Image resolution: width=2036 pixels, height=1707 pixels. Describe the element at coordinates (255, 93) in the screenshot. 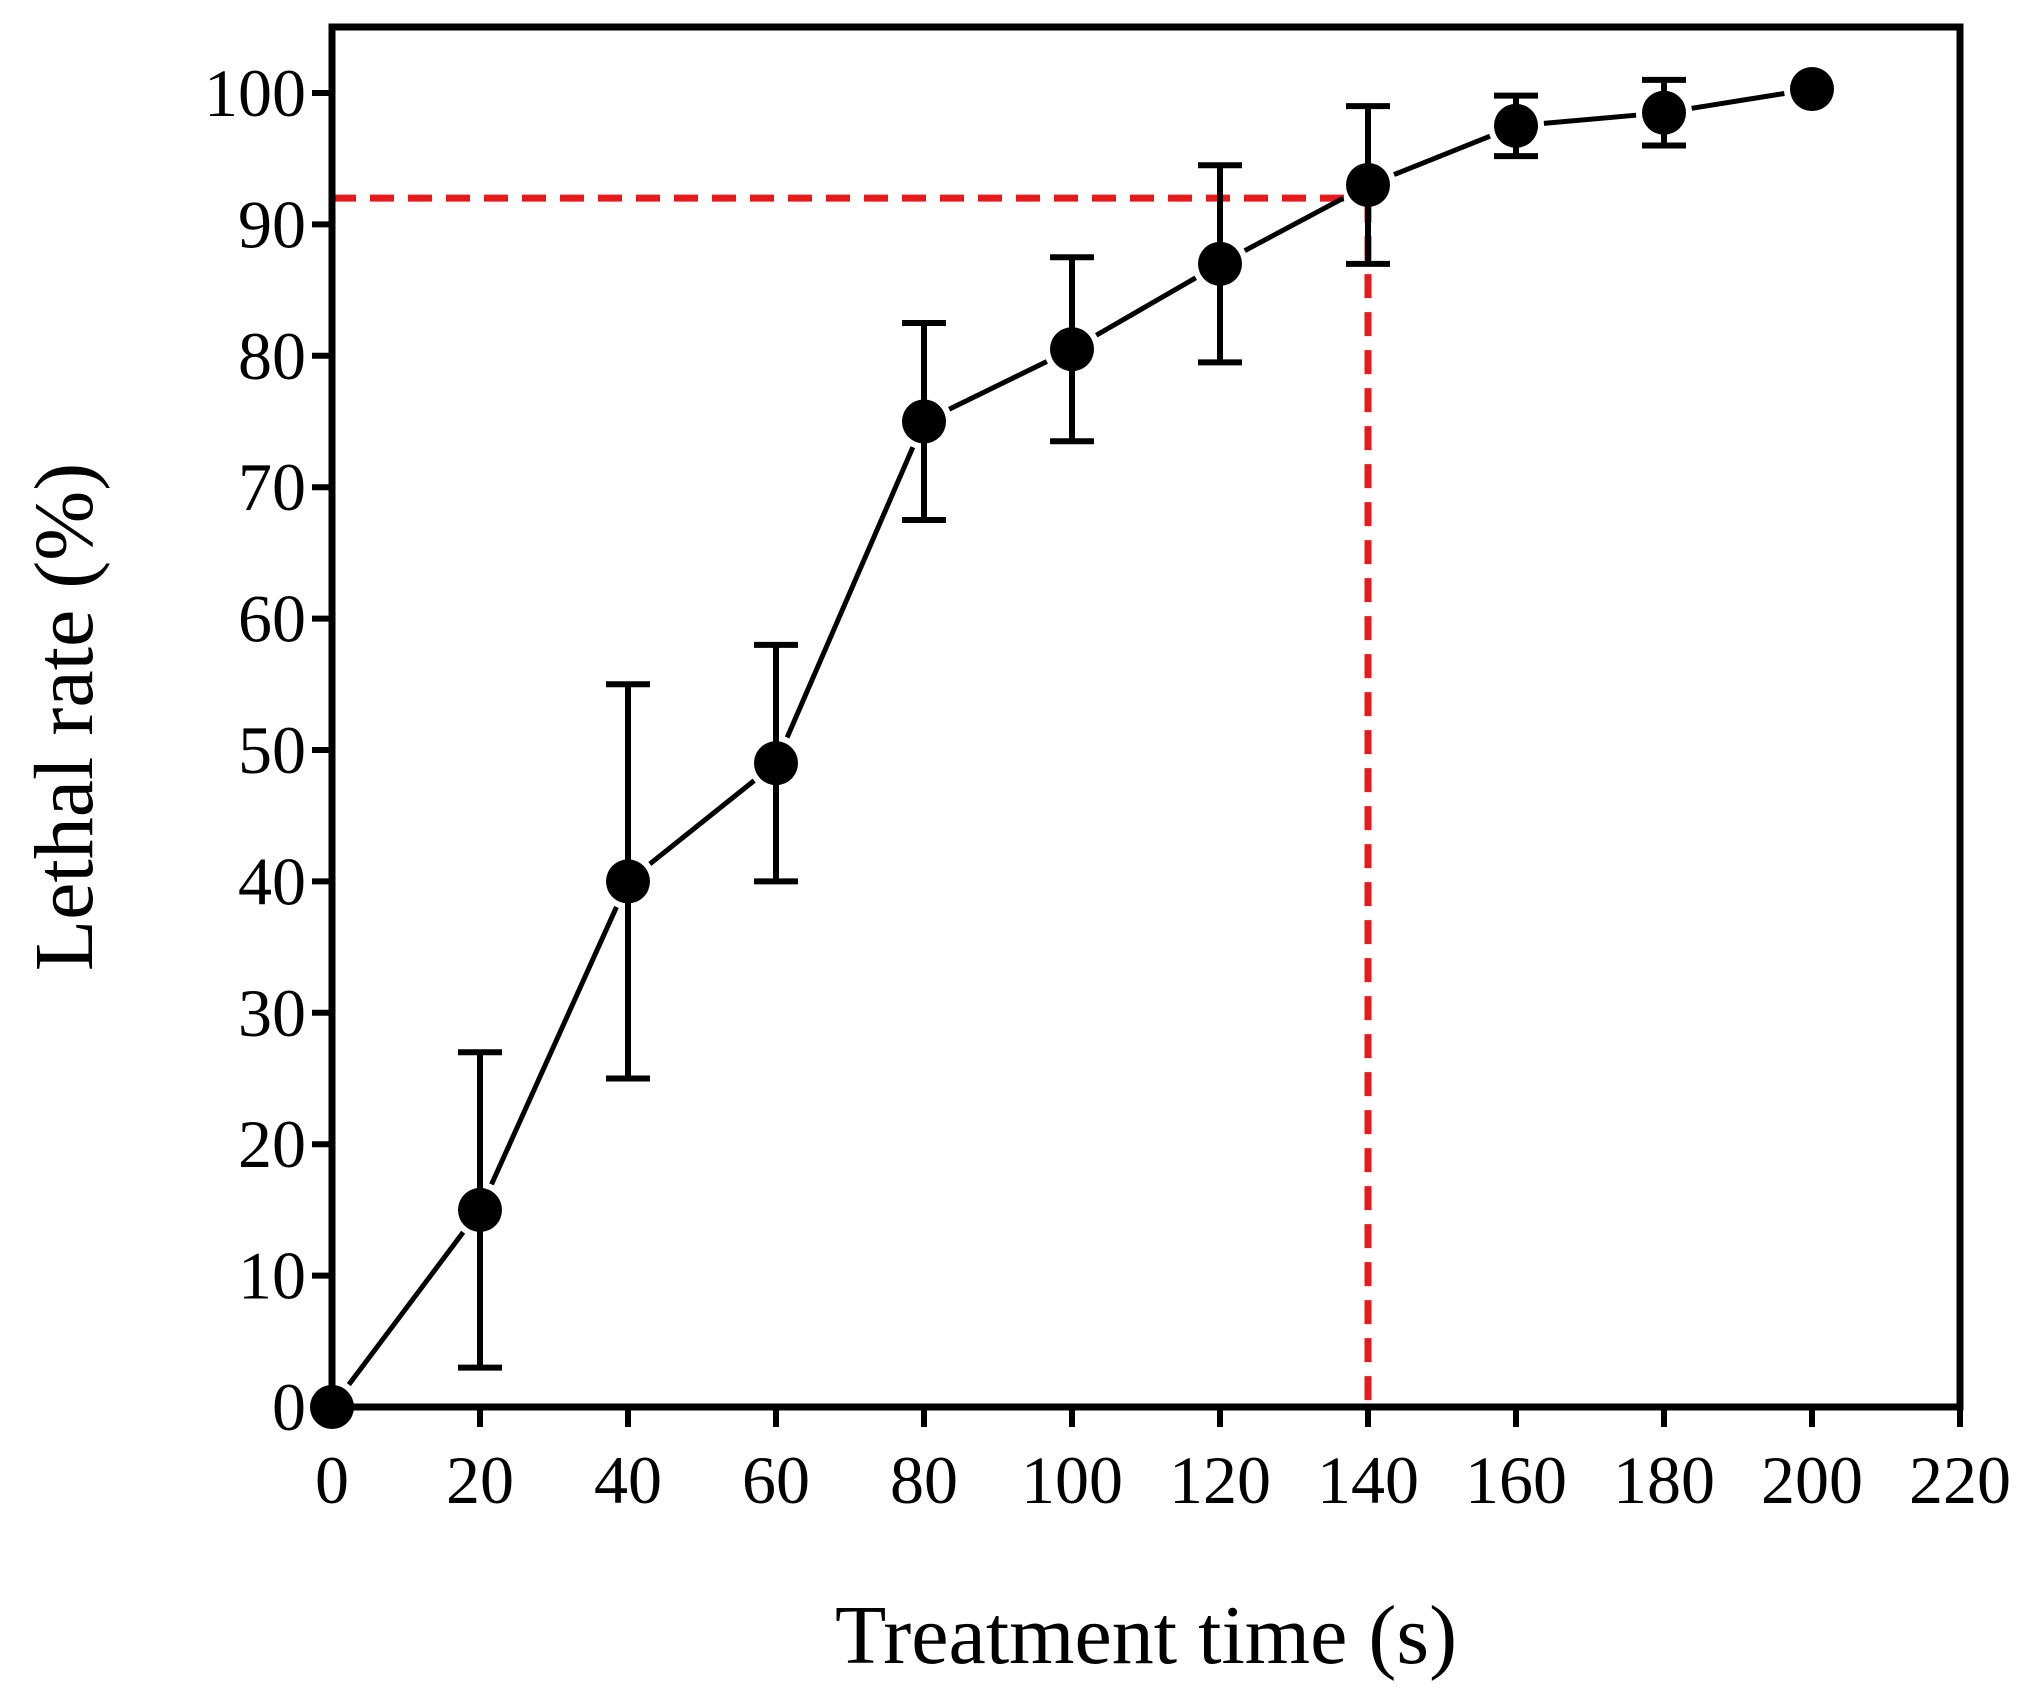

I see `y-tick-label: 100` at that location.